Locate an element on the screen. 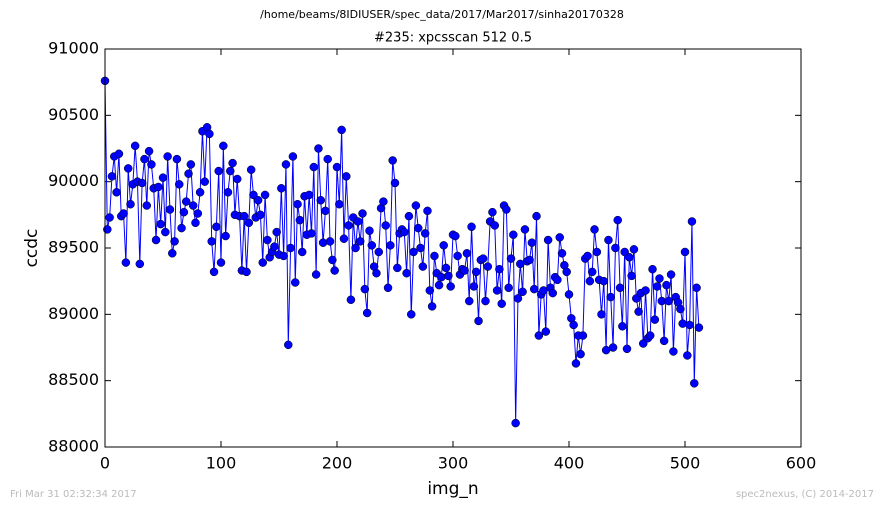 The width and height of the screenshot is (884, 509). x-tick-label: 600 is located at coordinates (801, 463).